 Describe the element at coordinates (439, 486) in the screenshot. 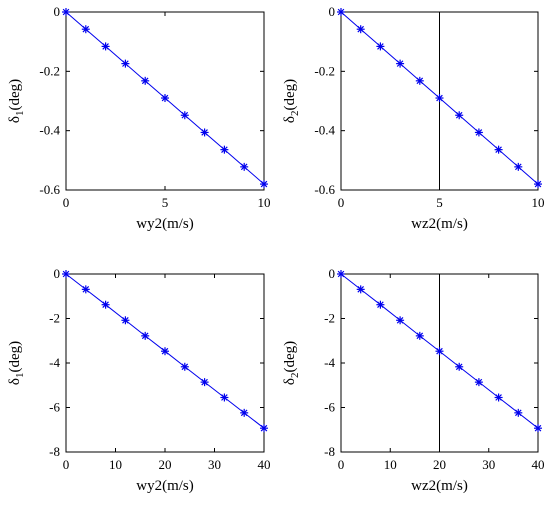

I see `x-axis-label: wz2(m/s)` at that location.